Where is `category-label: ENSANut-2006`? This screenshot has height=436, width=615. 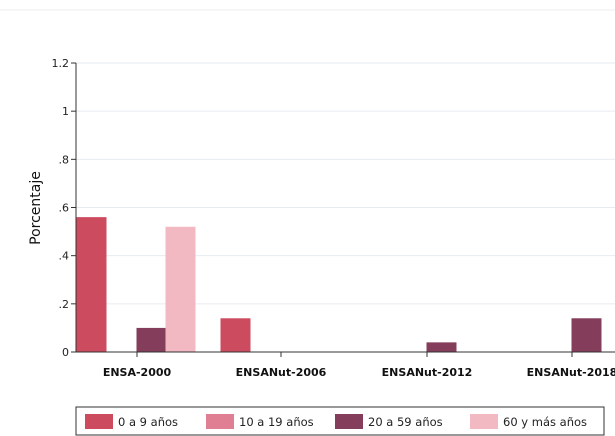 category-label: ENSANut-2006 is located at coordinates (281, 372).